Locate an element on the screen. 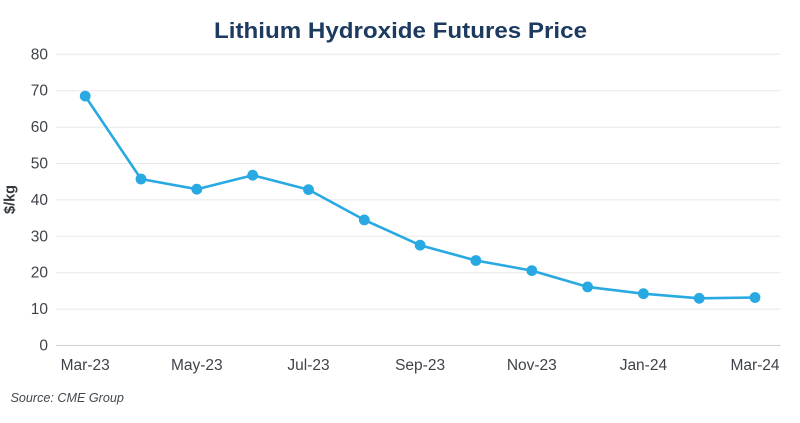  svg-text: 50 is located at coordinates (40, 164).